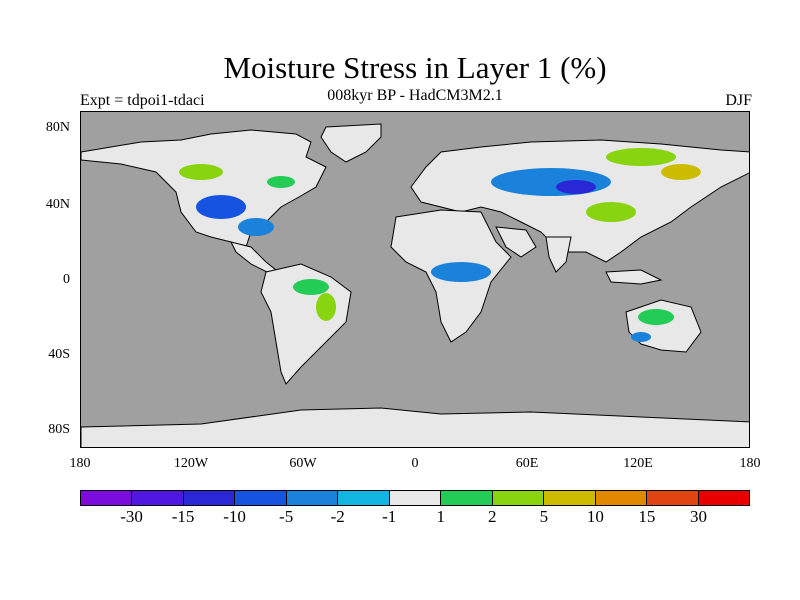 The height and width of the screenshot is (600, 800). What do you see at coordinates (201, 172) in the screenshot?
I see `anomaly-na-green` at bounding box center [201, 172].